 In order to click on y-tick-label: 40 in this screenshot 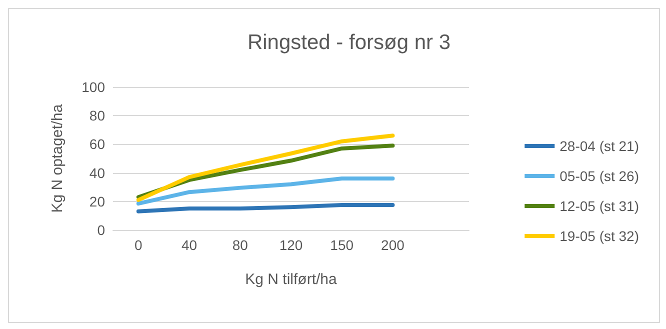, I will do `click(97, 172)`.